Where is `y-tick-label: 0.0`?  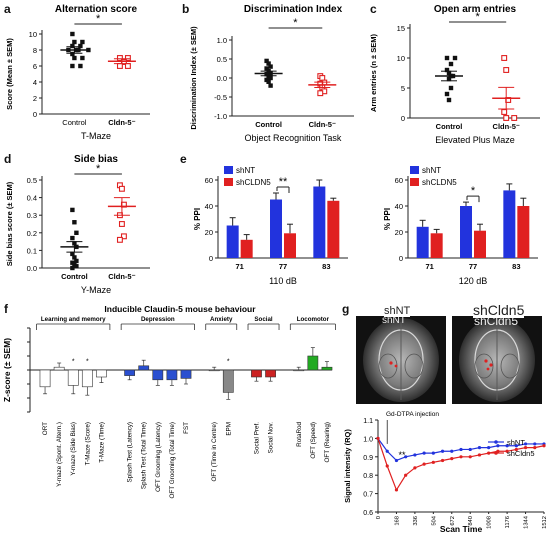 y-tick-label: 0.0 is located at coordinates (32, 268).